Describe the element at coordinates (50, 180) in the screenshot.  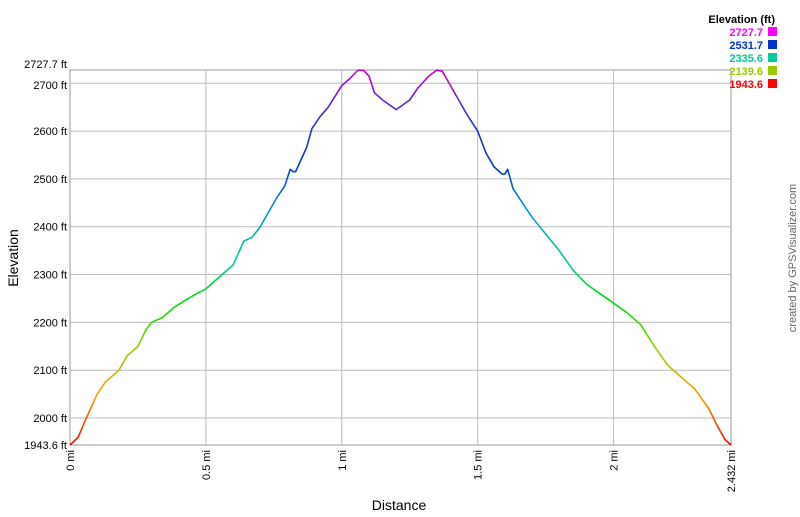
I see `y-tick-label: 2500 ft` at that location.